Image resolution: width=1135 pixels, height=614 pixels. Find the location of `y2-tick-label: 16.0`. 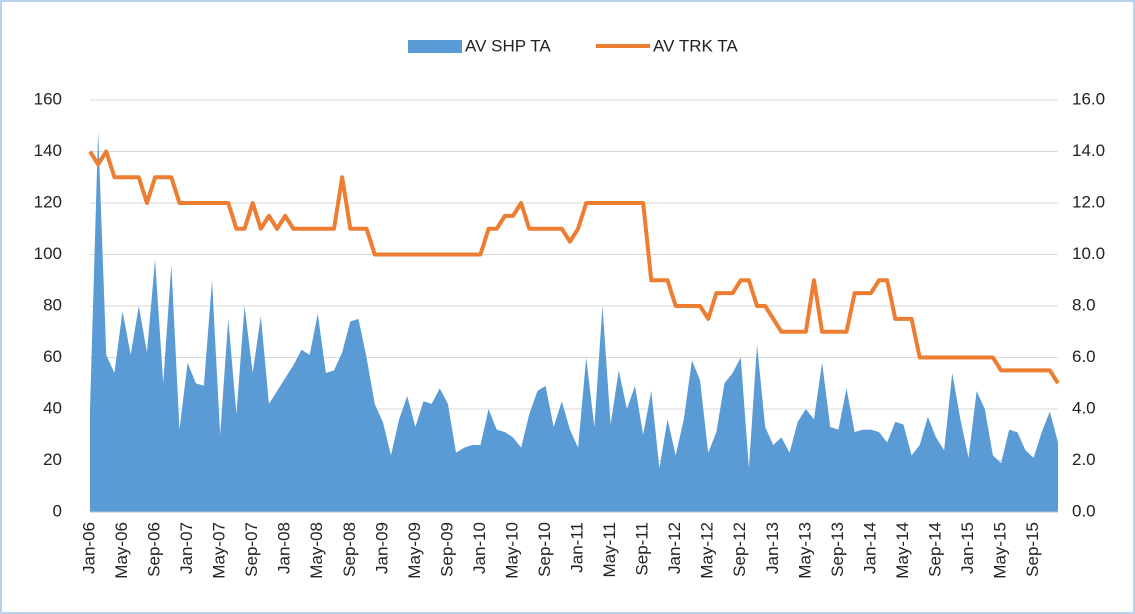

y2-tick-label: 16.0 is located at coordinates (1088, 98).